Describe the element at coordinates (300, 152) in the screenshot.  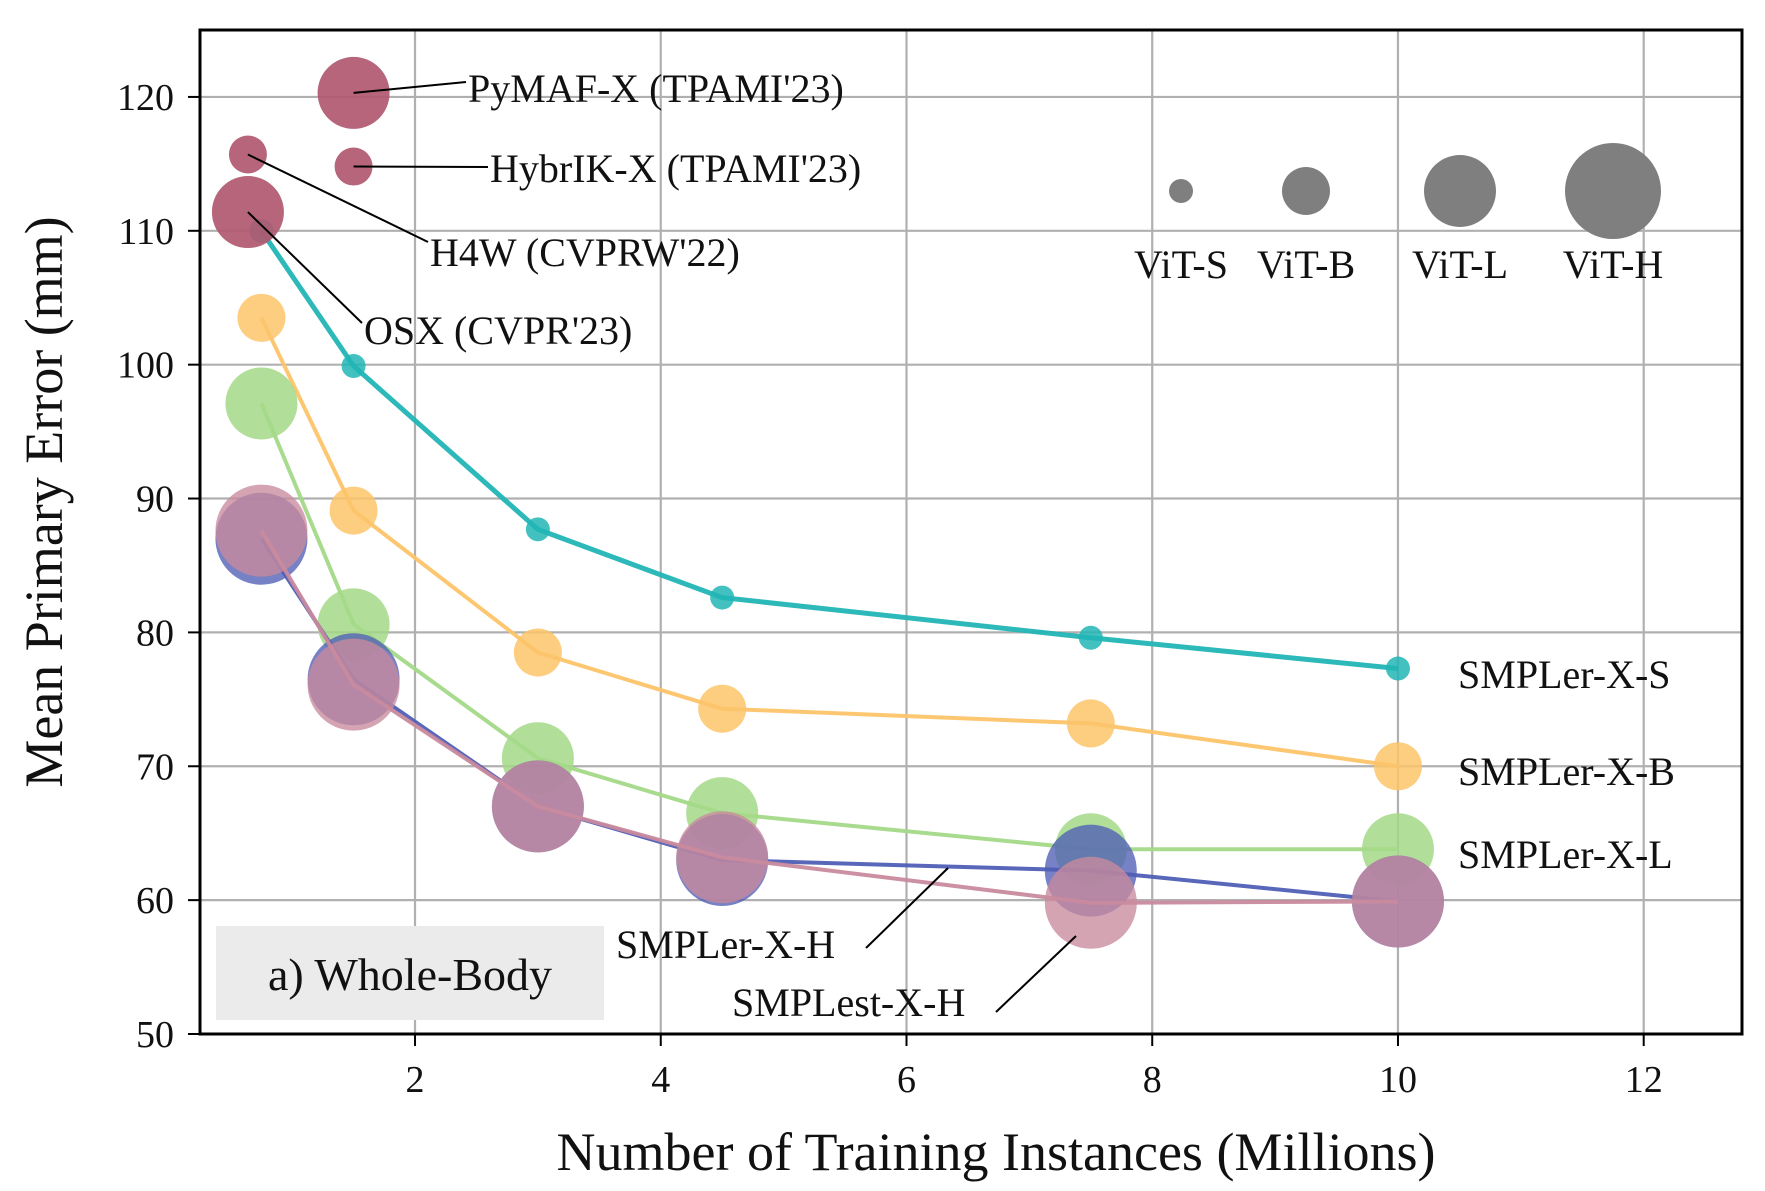
I see `reference-methods-layer` at that location.